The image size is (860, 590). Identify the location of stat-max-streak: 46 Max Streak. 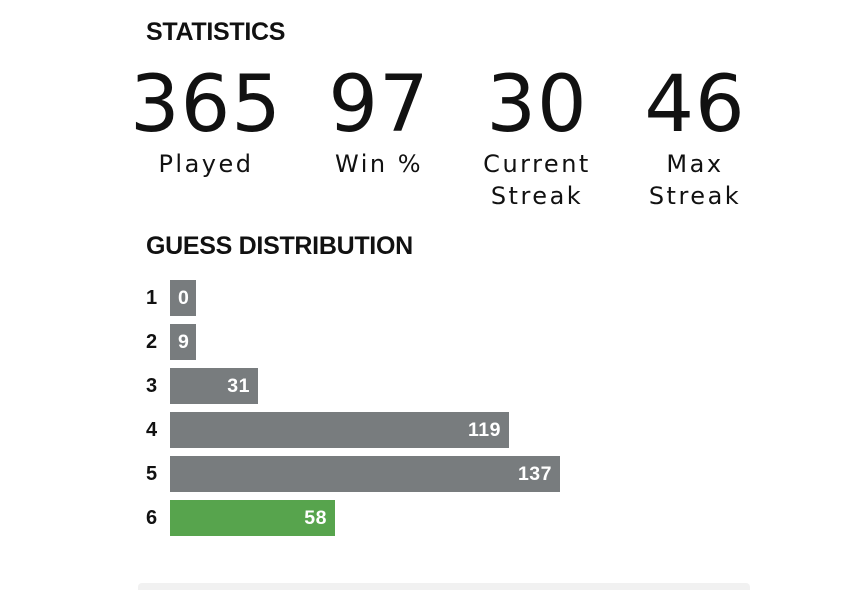
(694, 137).